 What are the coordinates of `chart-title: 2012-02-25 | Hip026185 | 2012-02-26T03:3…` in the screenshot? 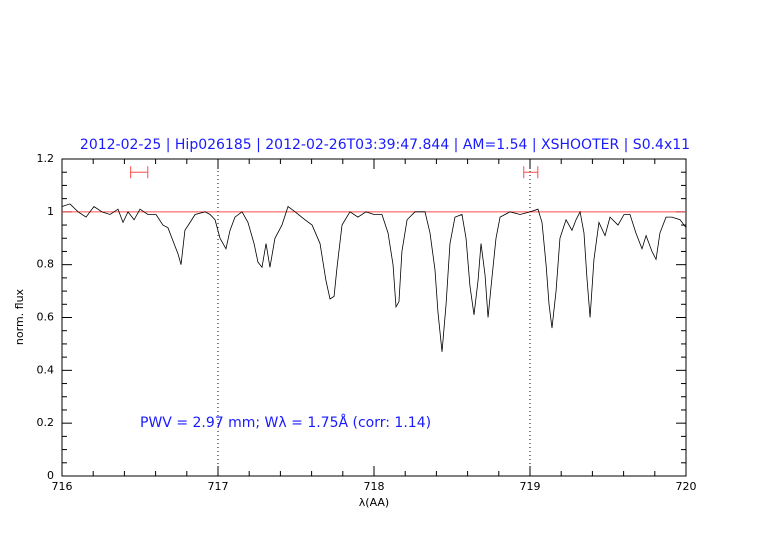 It's located at (385, 145).